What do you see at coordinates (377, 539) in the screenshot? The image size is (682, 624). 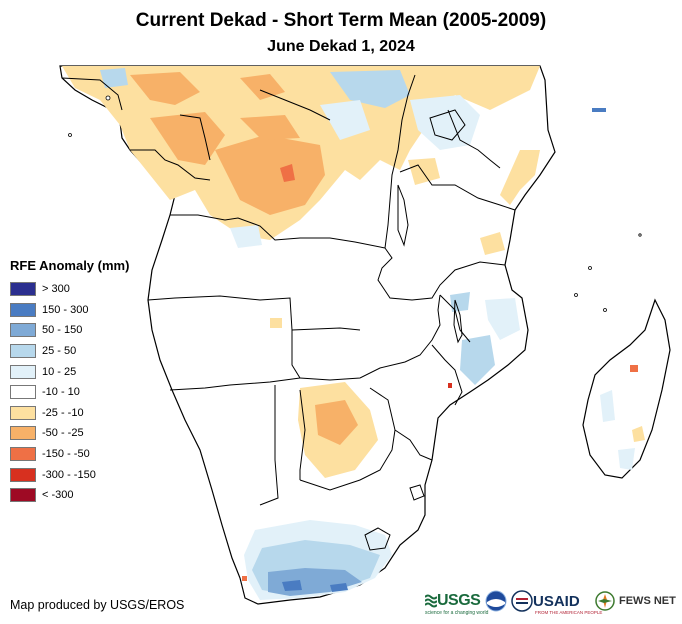 I see `lesotho-outline` at bounding box center [377, 539].